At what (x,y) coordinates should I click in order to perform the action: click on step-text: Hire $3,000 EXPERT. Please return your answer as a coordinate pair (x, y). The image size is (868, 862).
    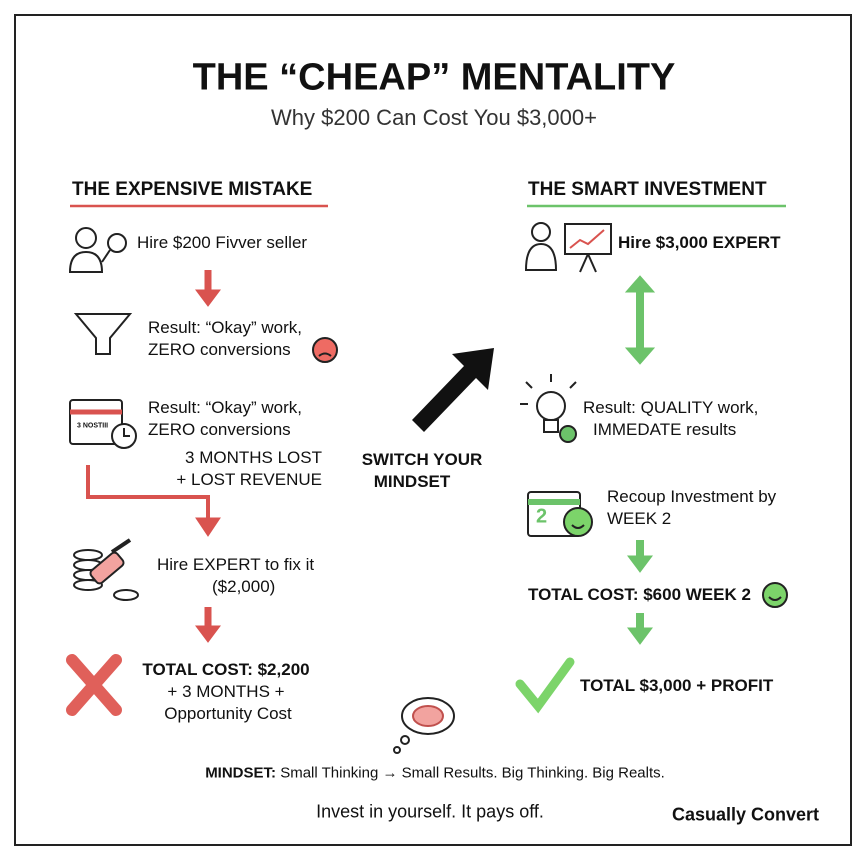
    Looking at the image, I should click on (699, 242).